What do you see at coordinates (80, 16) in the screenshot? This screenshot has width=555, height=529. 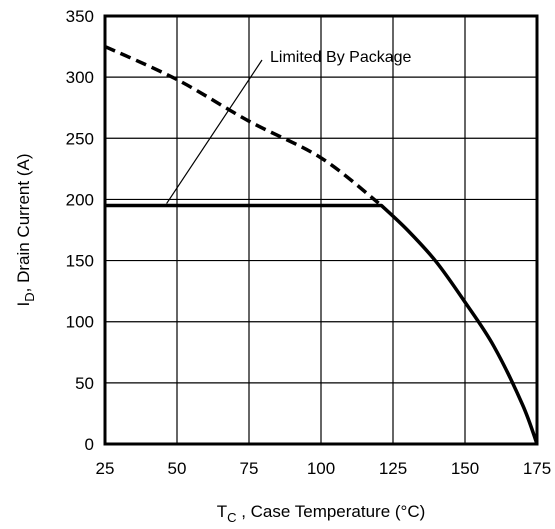 I see `y-tick-label: 350` at bounding box center [80, 16].